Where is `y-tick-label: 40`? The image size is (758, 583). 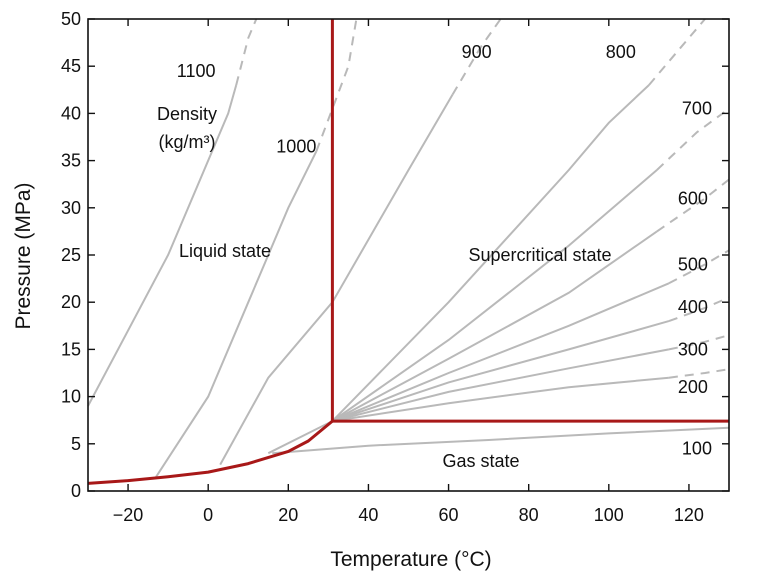 y-tick-label: 40 is located at coordinates (71, 113).